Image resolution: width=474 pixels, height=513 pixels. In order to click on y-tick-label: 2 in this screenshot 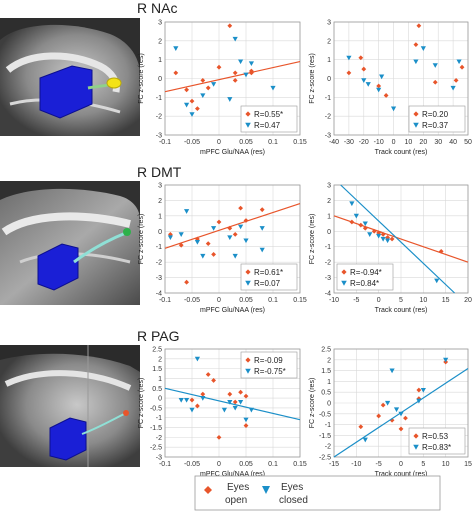, I will do `click(160, 201)`.